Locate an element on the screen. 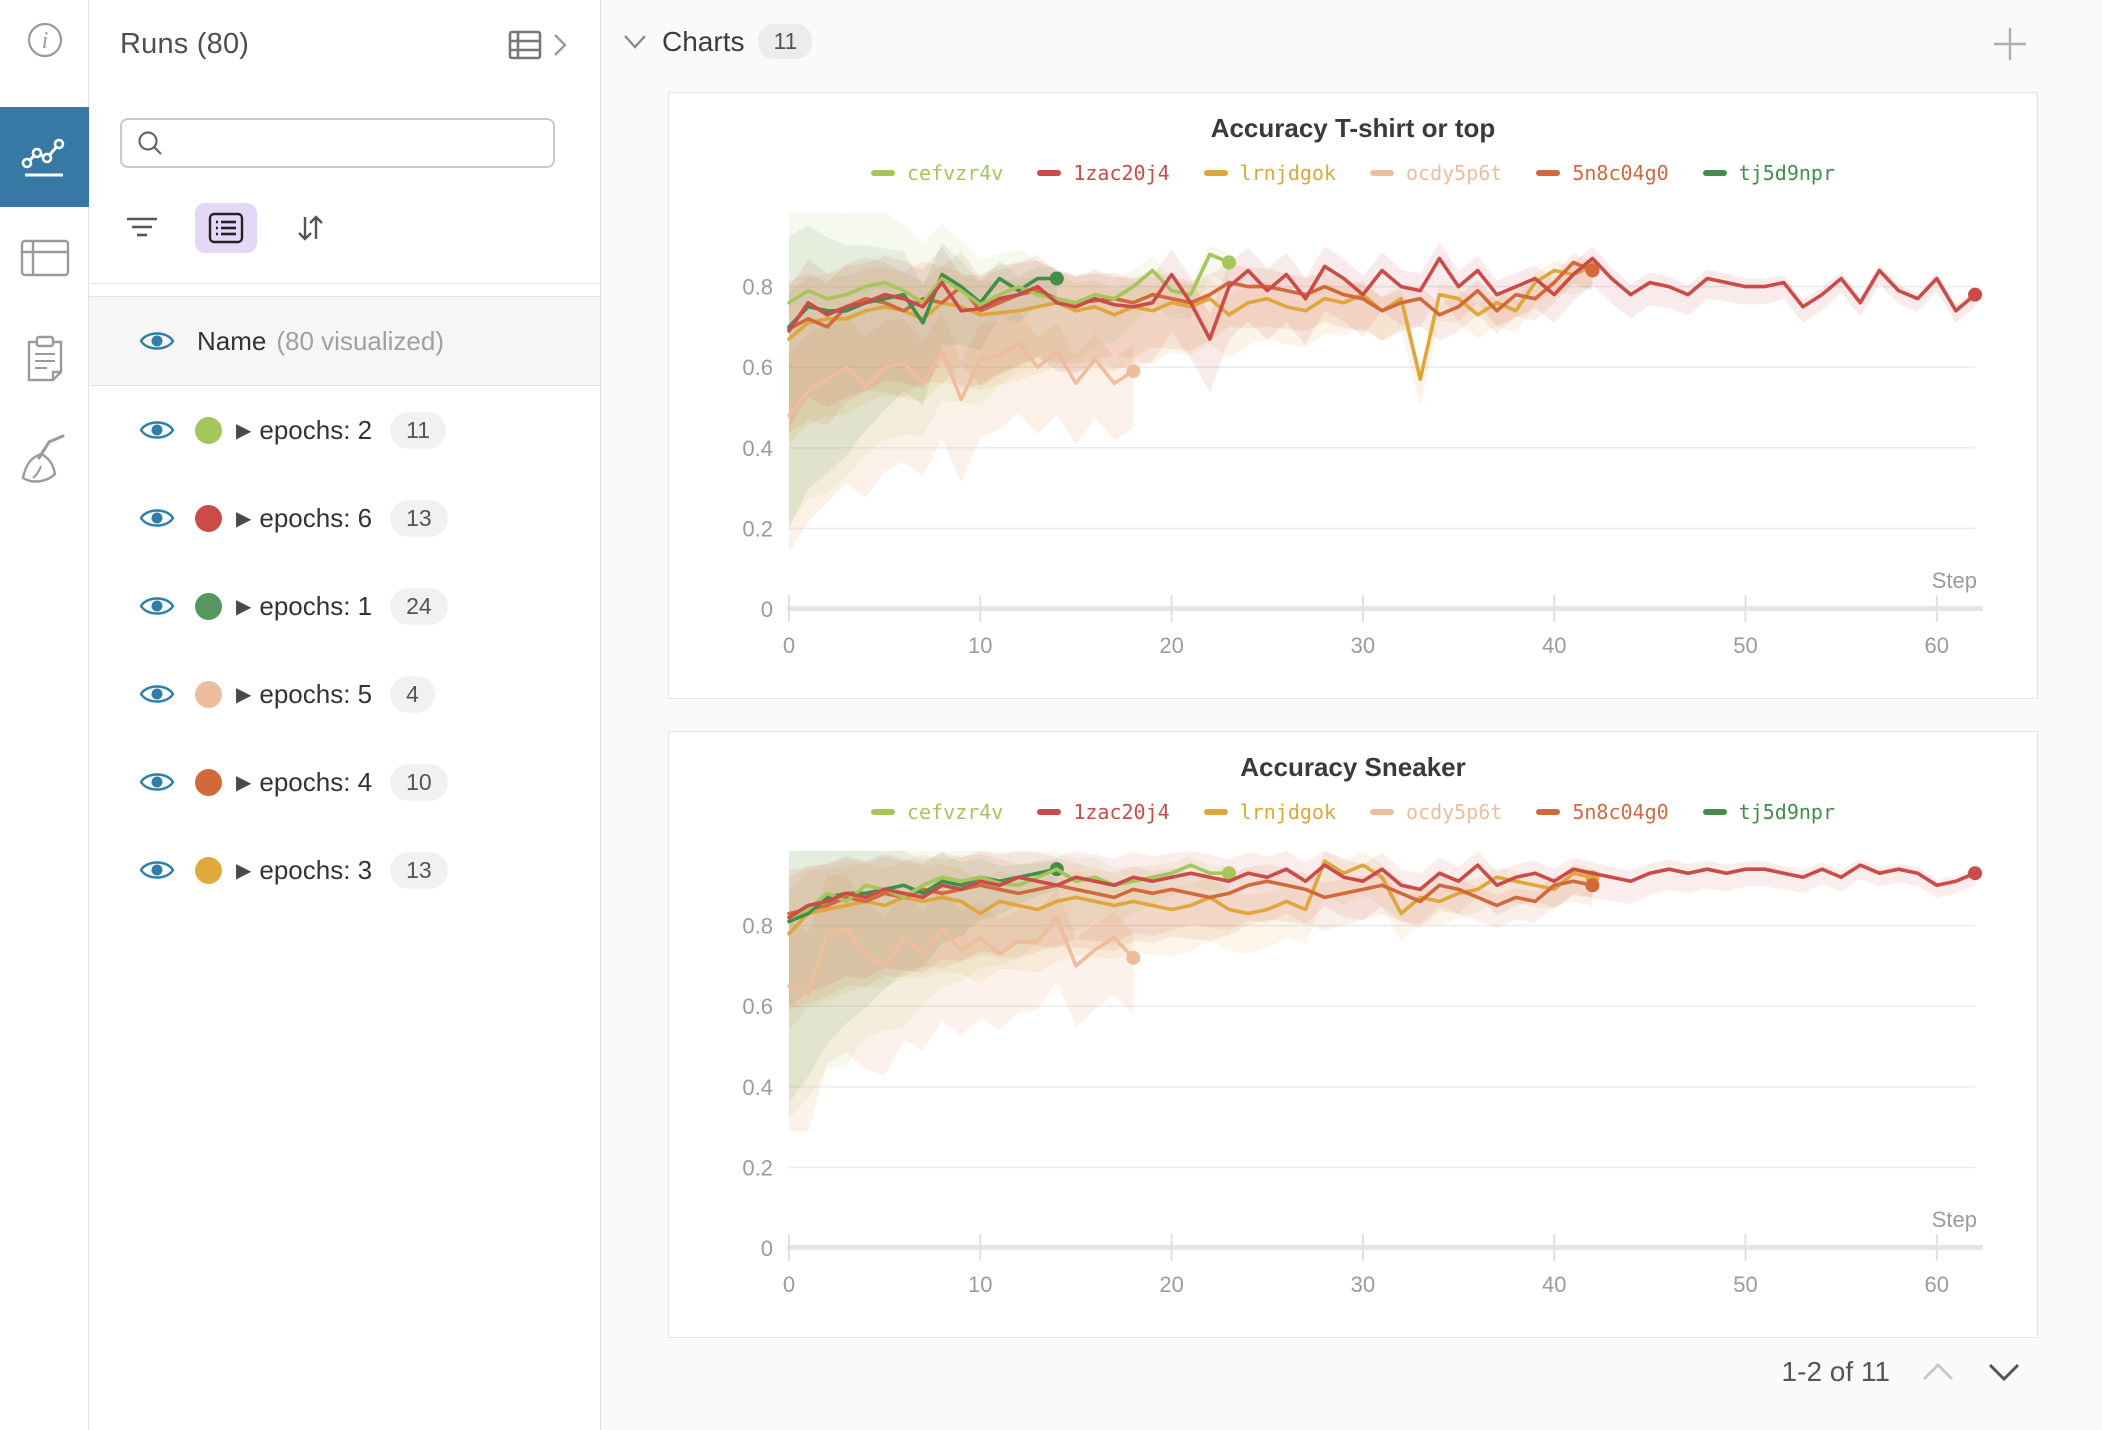  filter-icon is located at coordinates (142, 227).